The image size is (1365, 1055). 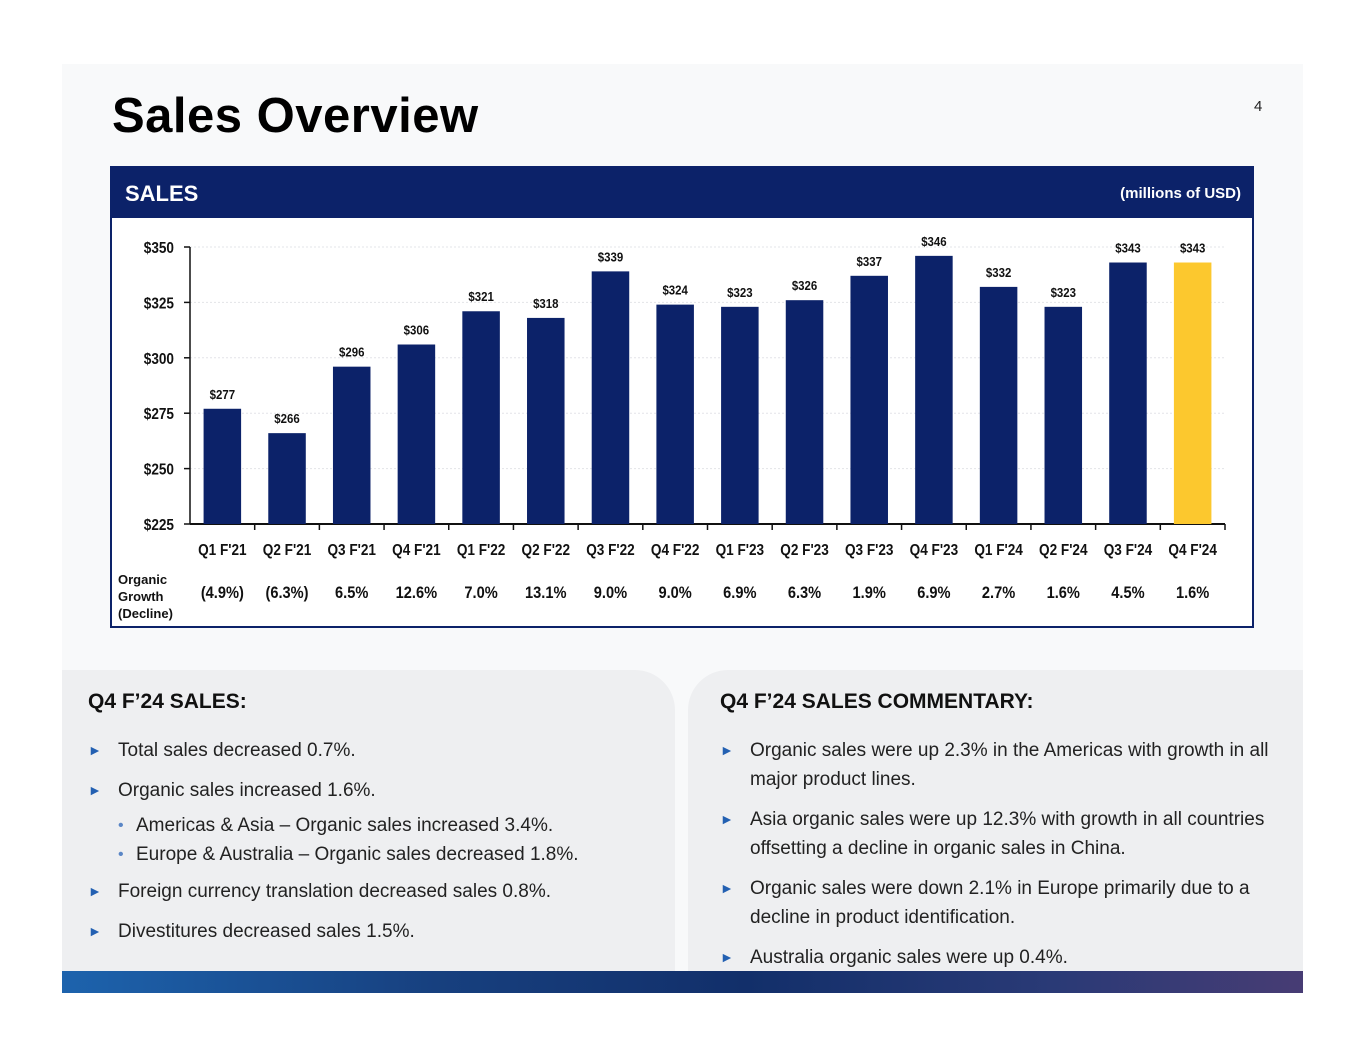 What do you see at coordinates (934, 550) in the screenshot?
I see `x-tick-label: Q4 F'23` at bounding box center [934, 550].